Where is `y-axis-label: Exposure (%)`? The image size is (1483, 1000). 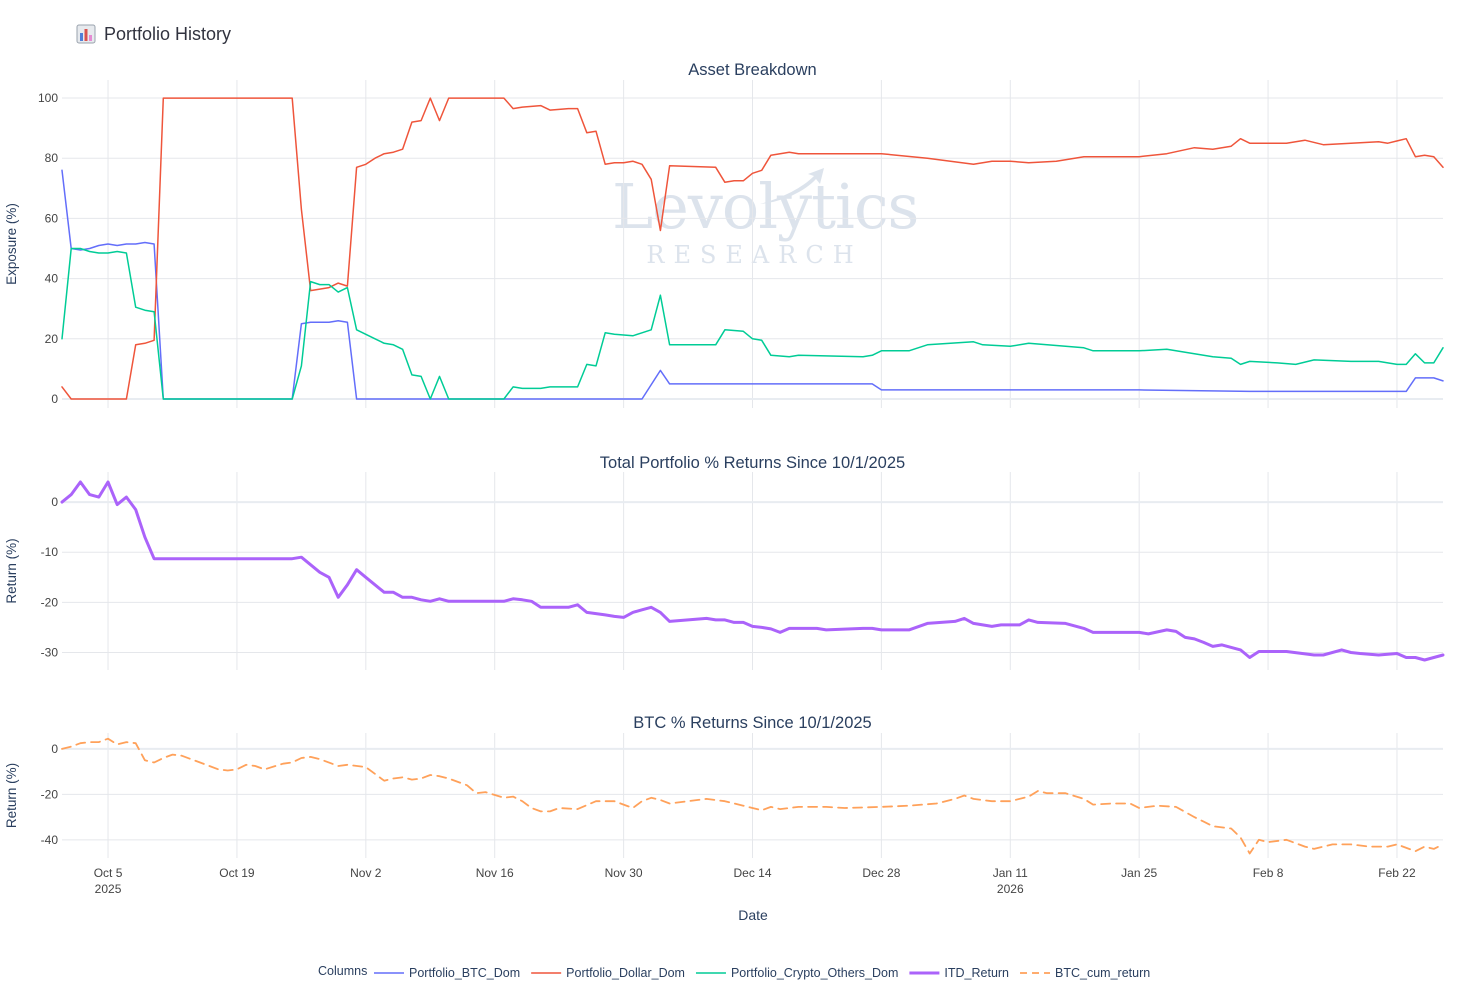 y-axis-label: Exposure (%) is located at coordinates (11, 244).